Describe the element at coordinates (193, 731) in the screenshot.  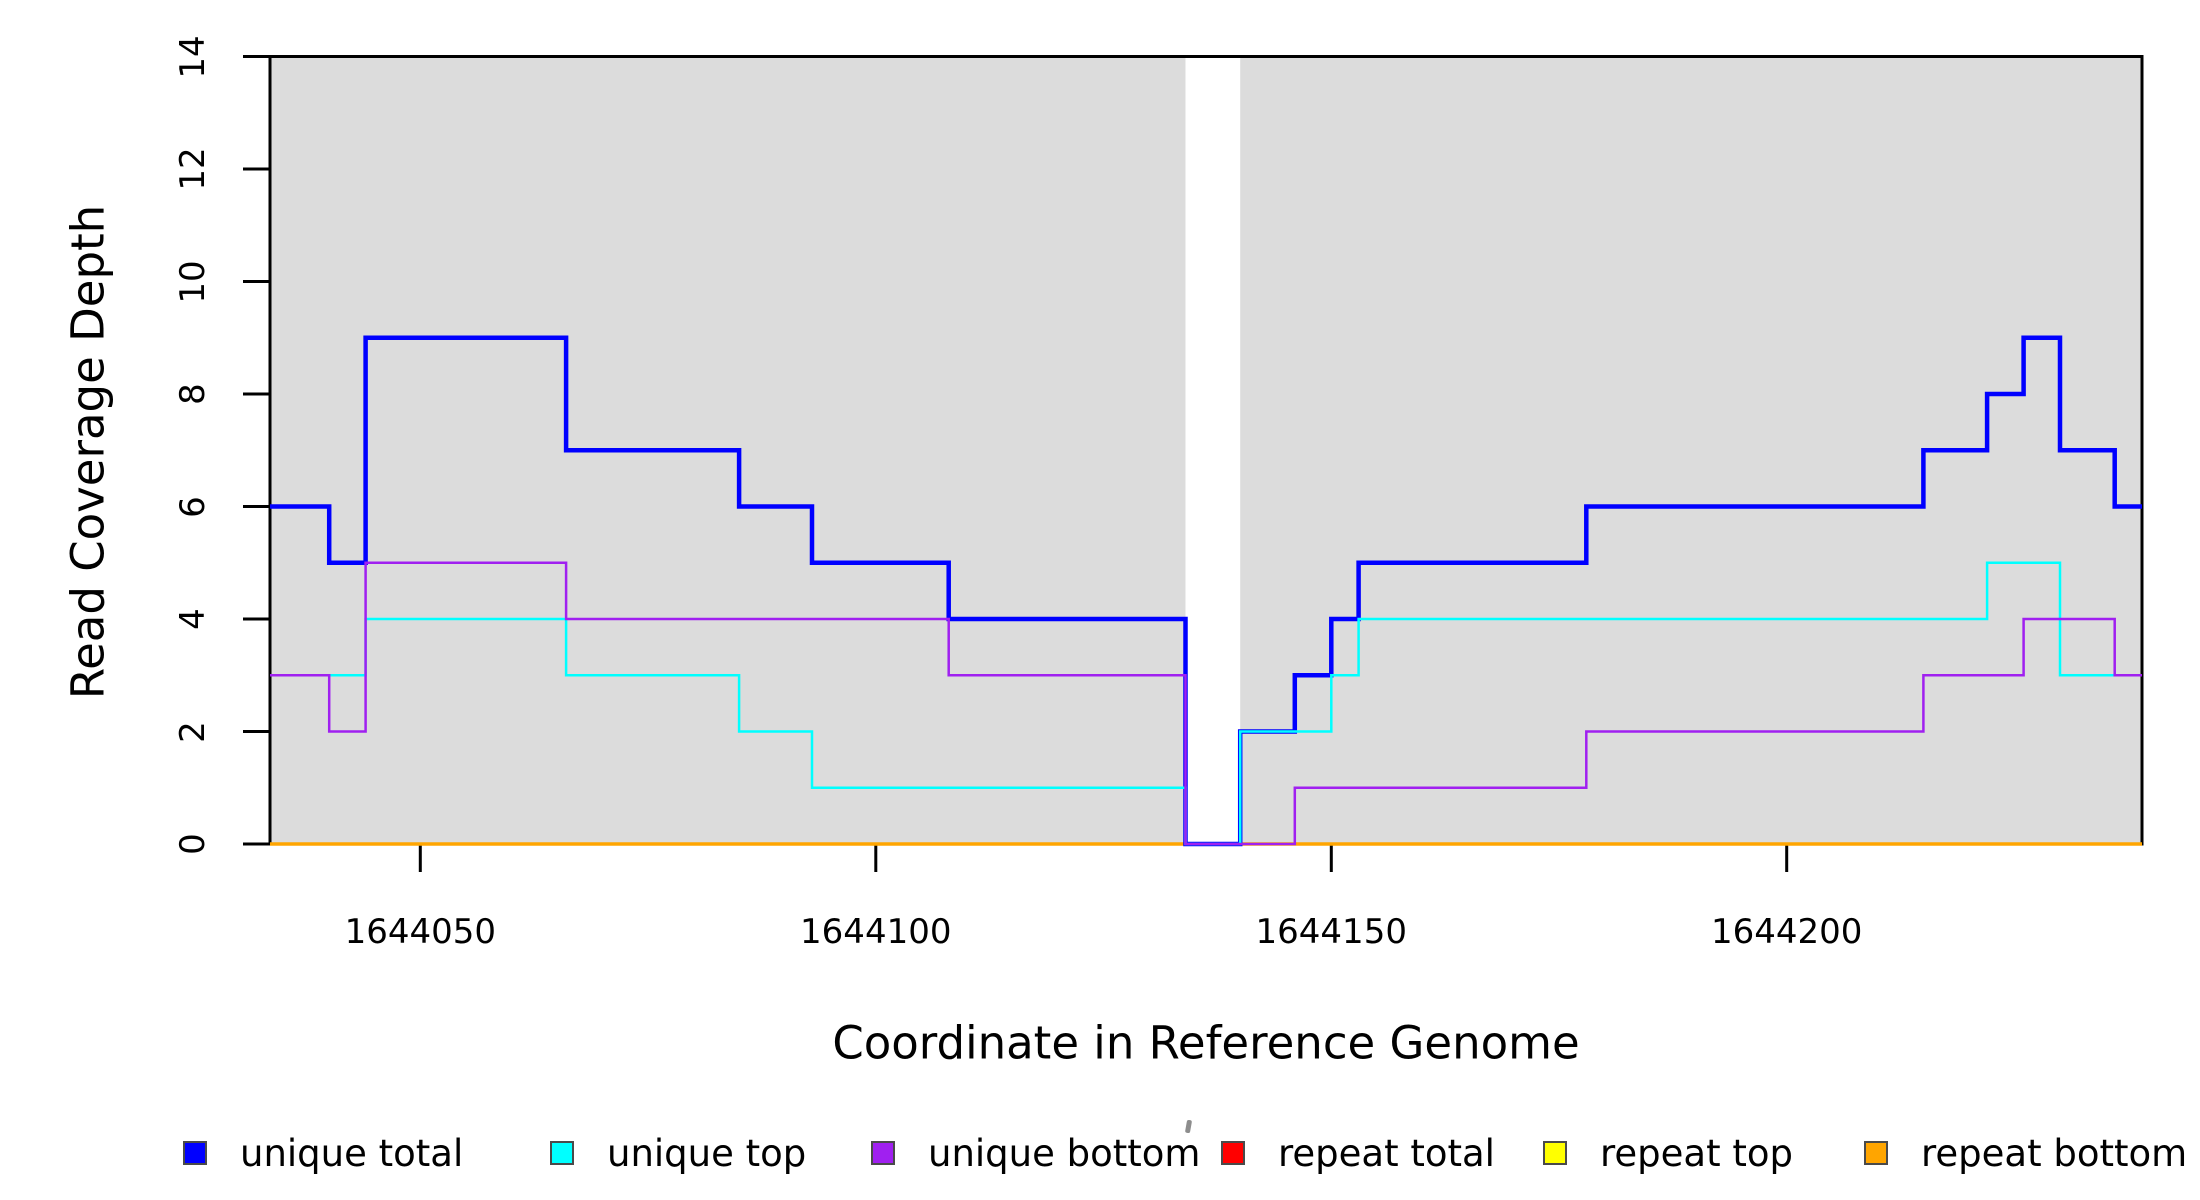
I see `y-tick-label: 2` at that location.